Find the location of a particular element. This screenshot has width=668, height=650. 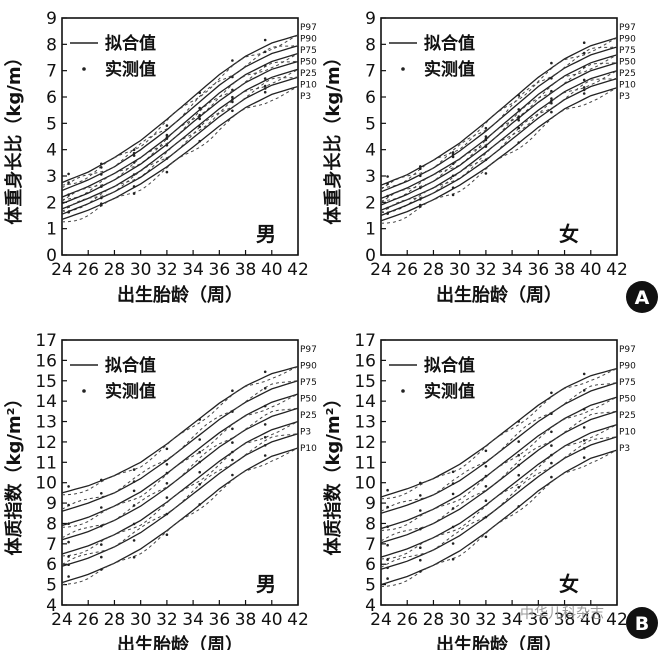

y-tick-label: 10 is located at coordinates (46, 484).